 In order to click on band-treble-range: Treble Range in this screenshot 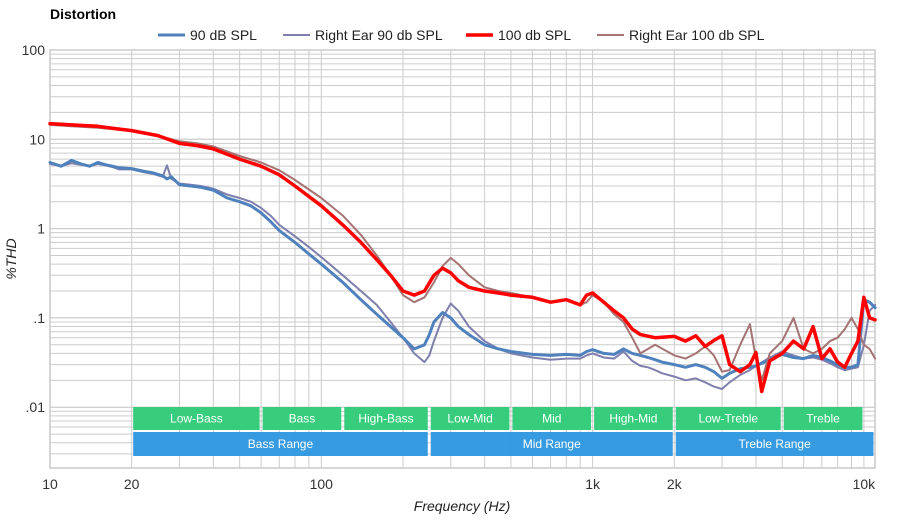, I will do `click(774, 444)`.